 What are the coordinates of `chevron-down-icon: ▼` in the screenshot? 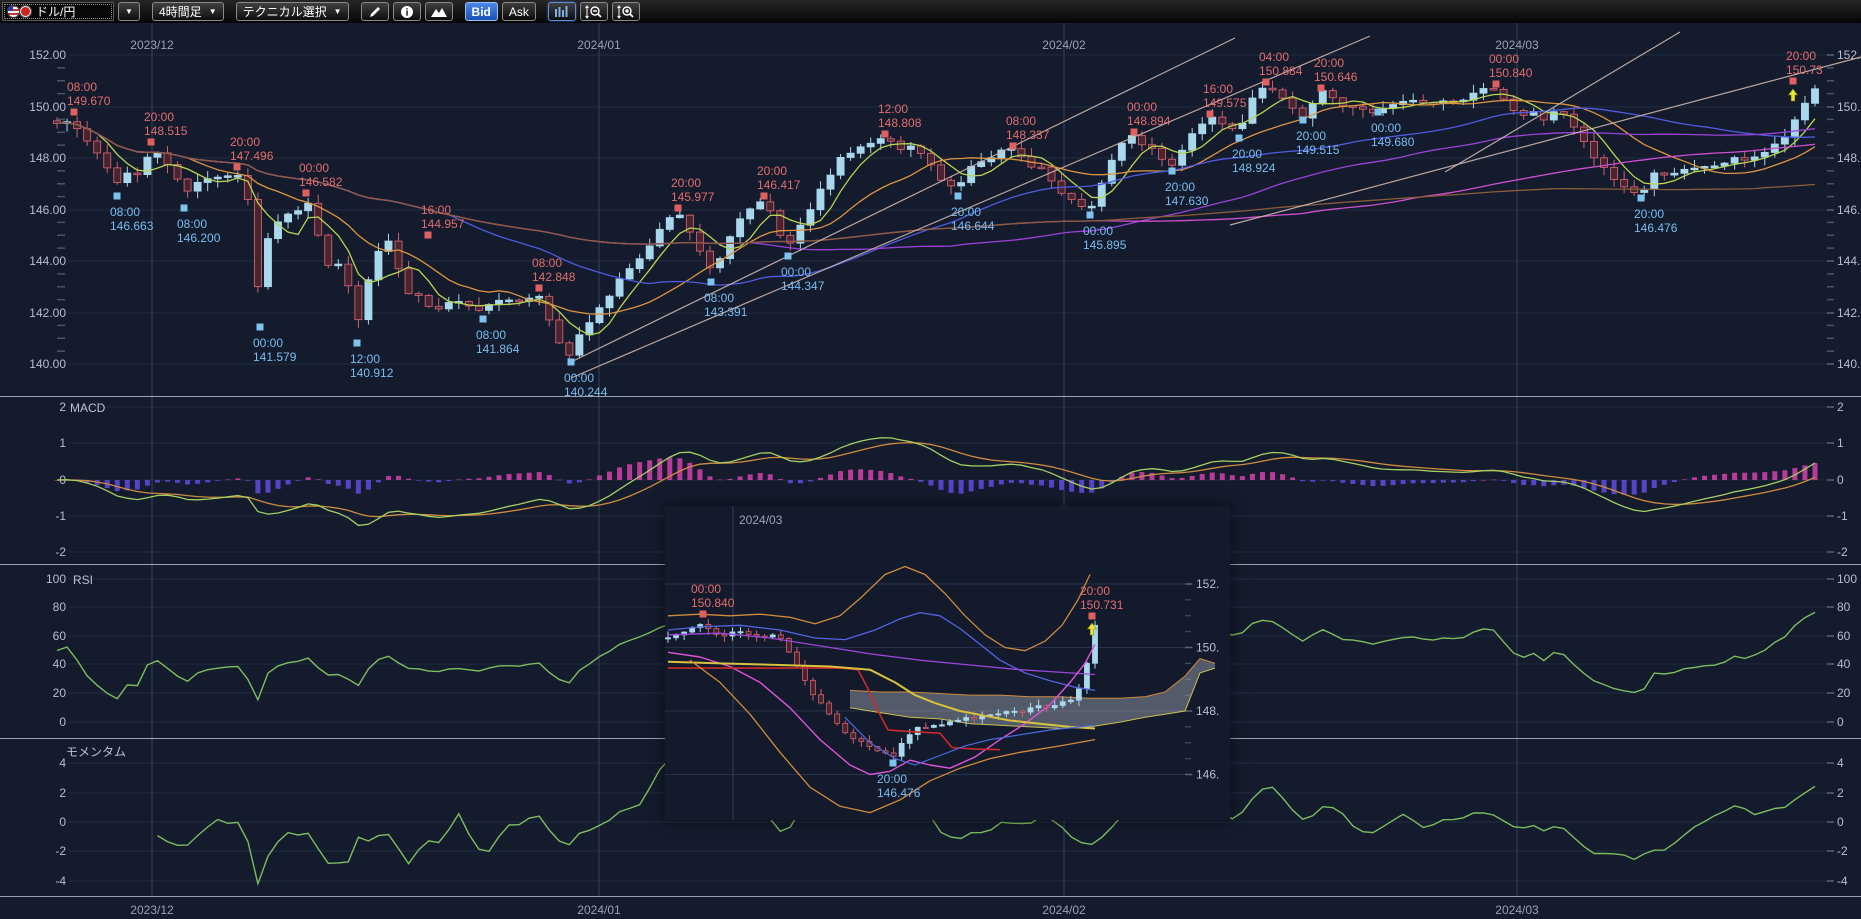 It's located at (337, 11).